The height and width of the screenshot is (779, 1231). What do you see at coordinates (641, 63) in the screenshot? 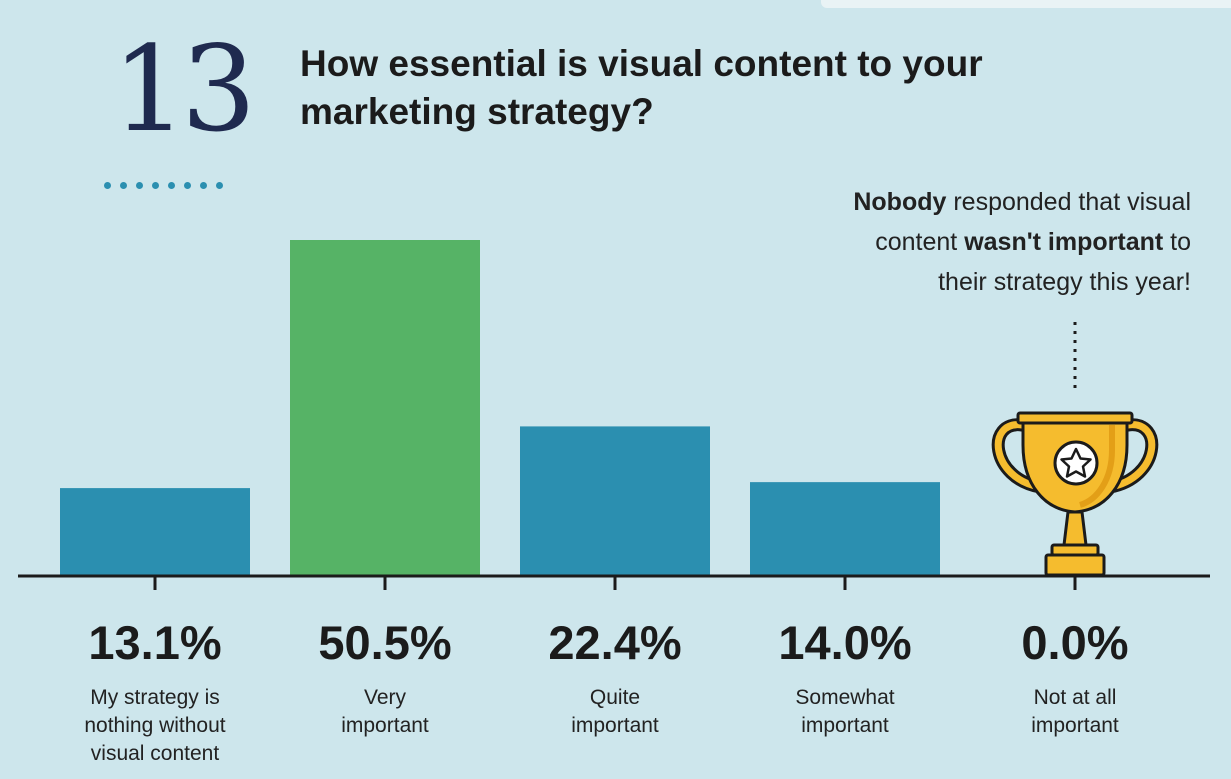
I see `title-line-1: How essential is visual content to your` at bounding box center [641, 63].